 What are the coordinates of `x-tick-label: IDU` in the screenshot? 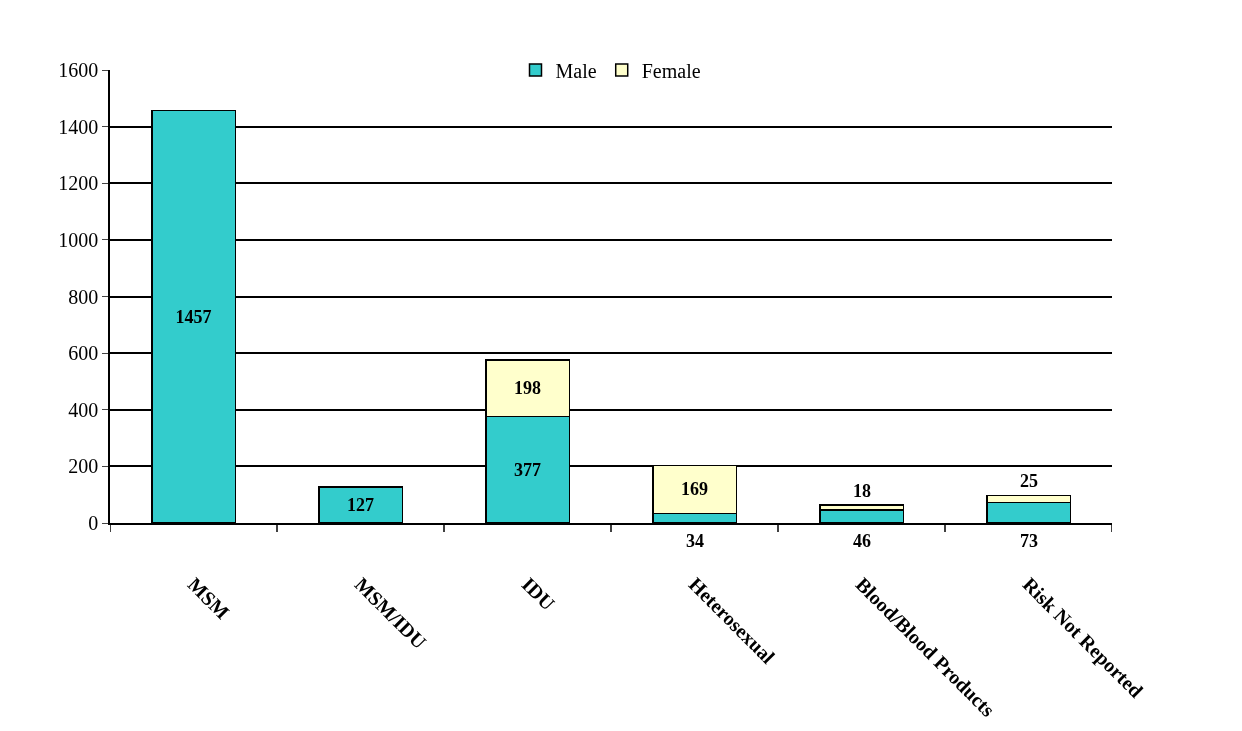 It's located at (538, 594).